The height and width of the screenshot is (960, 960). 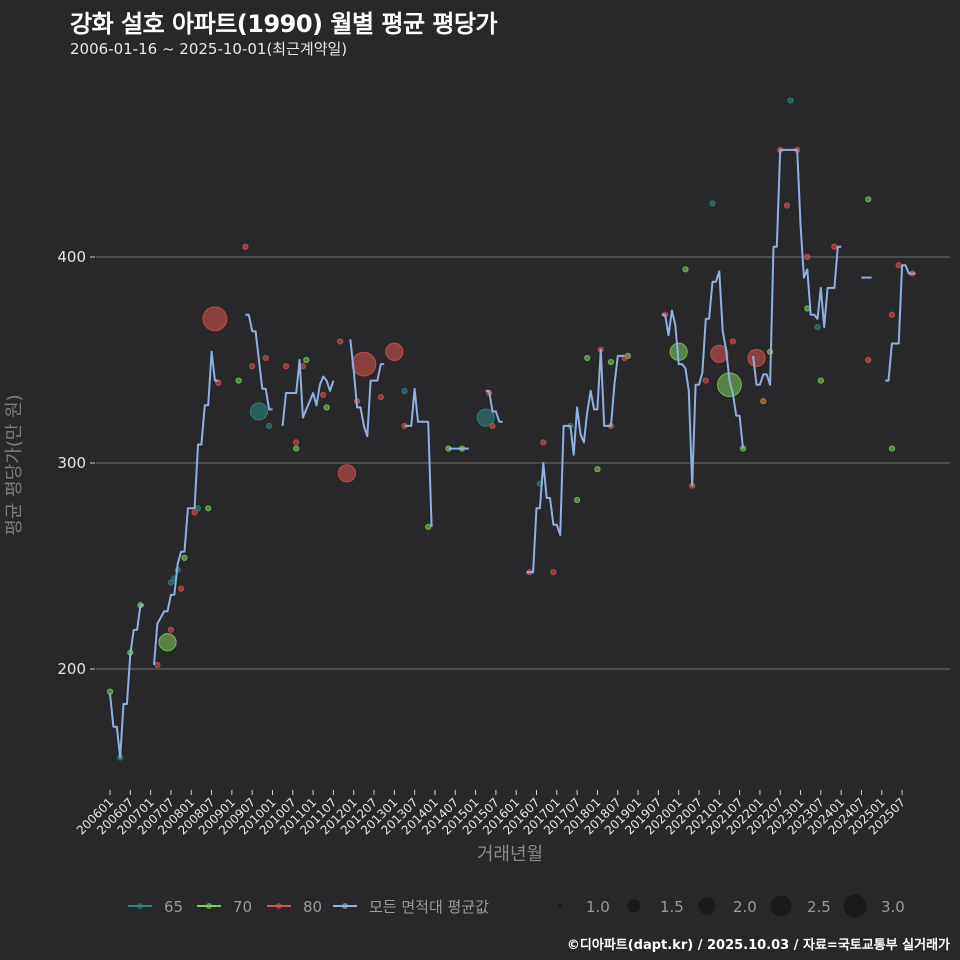 I want to click on y-axis-label: 평균 평당가(만 원), so click(x=14, y=464).